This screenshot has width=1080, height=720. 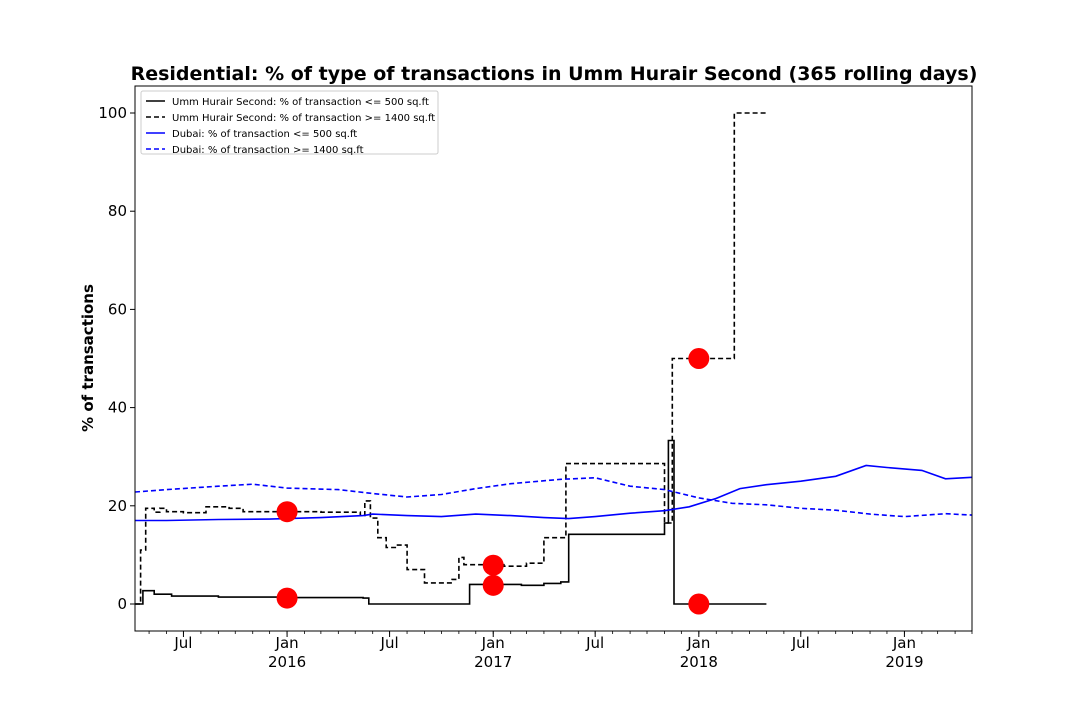 What do you see at coordinates (117, 309) in the screenshot?
I see `y-tick-label: 60` at bounding box center [117, 309].